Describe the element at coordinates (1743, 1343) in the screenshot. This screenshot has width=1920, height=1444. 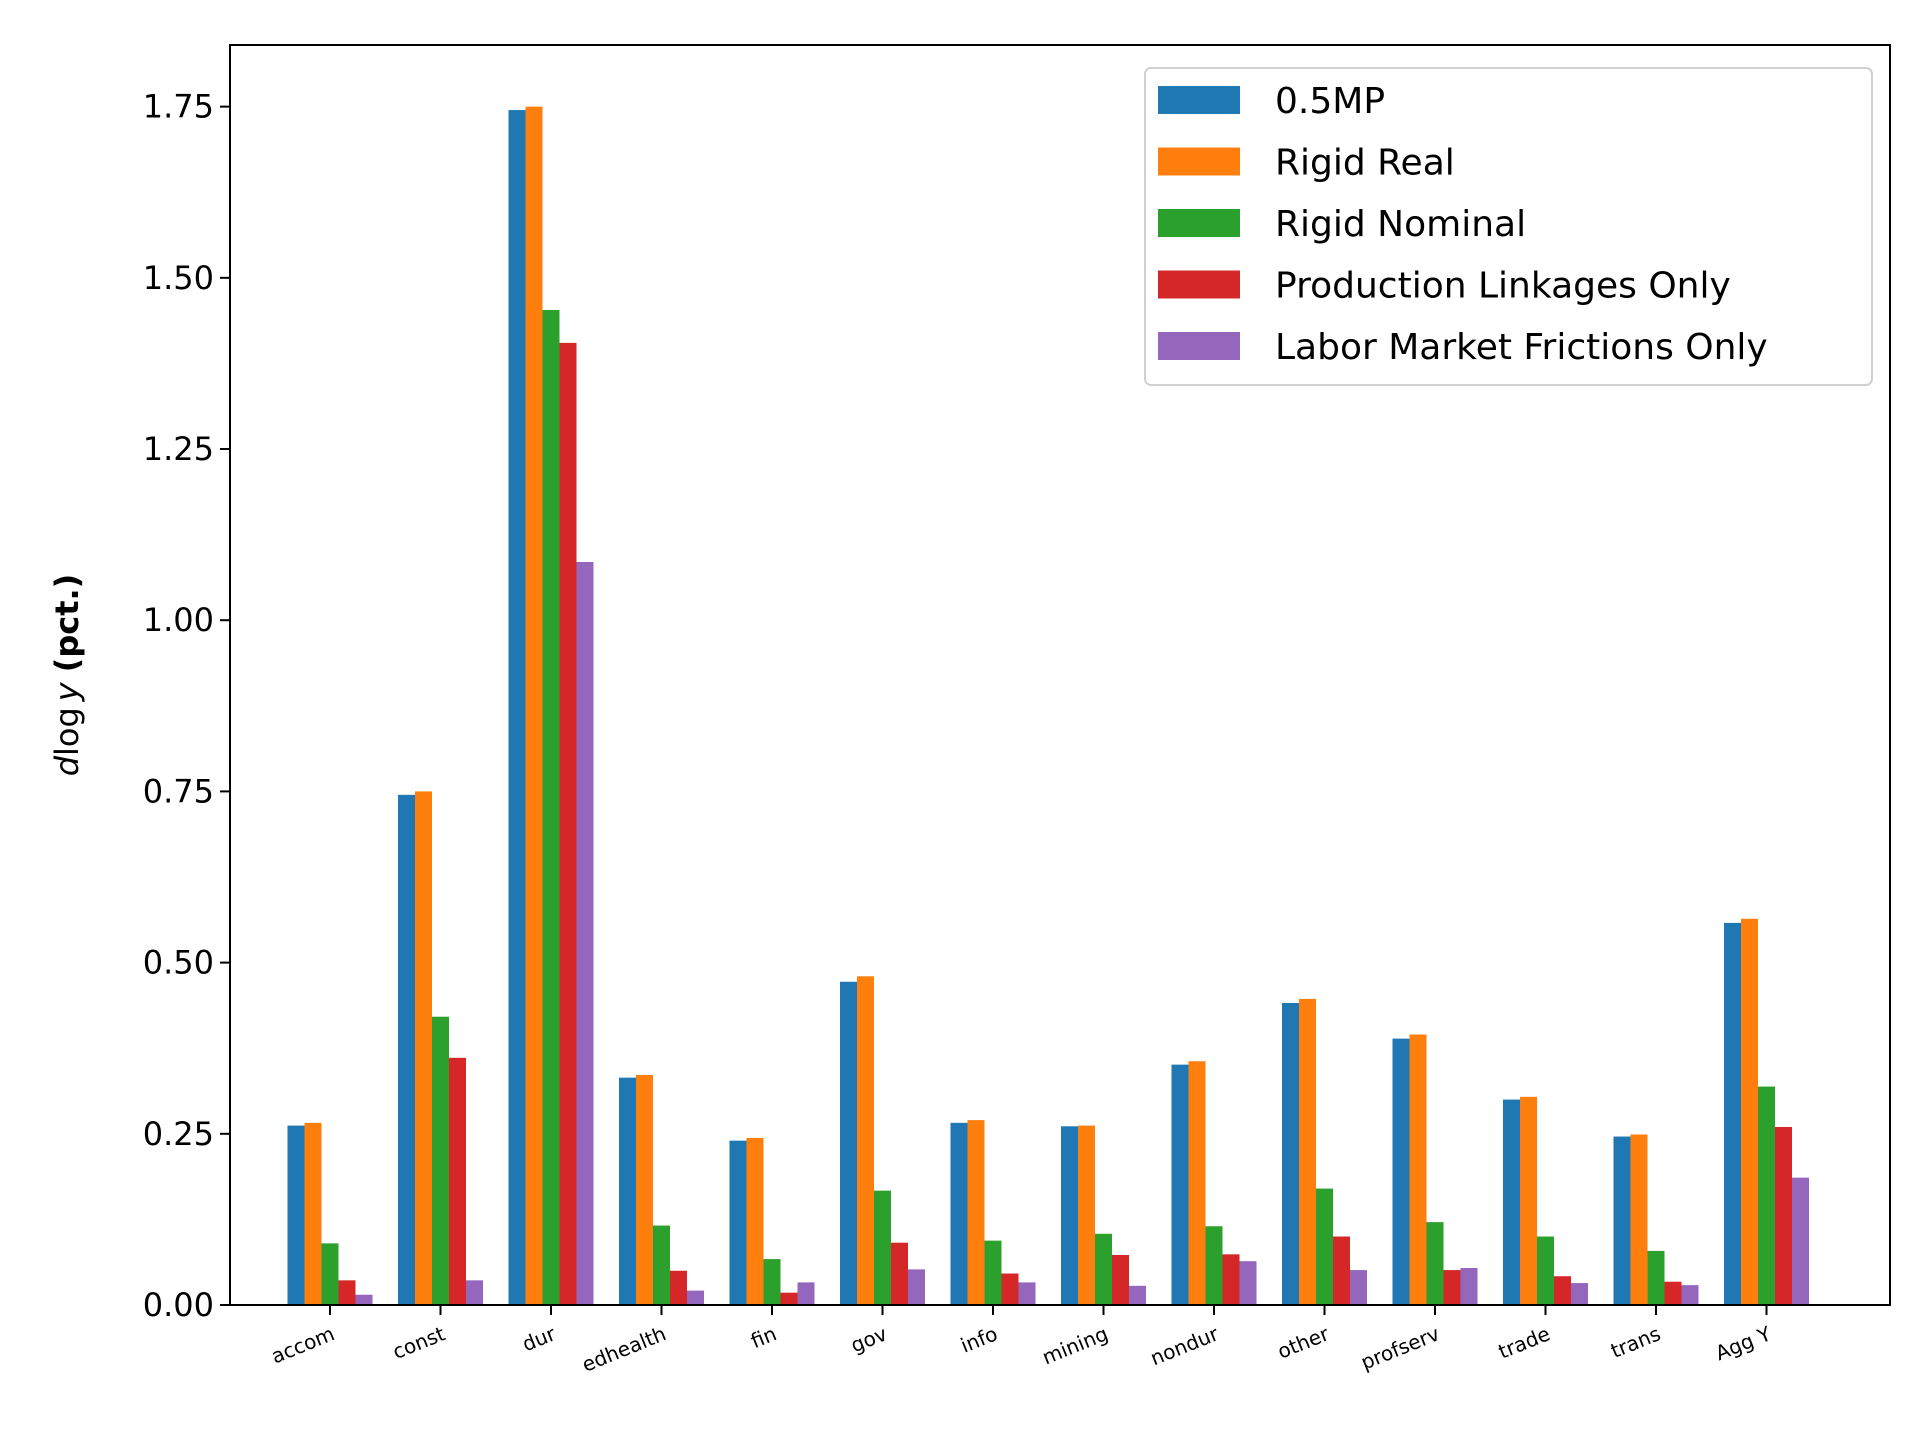
I see `x-tick-label: Agg Y` at that location.